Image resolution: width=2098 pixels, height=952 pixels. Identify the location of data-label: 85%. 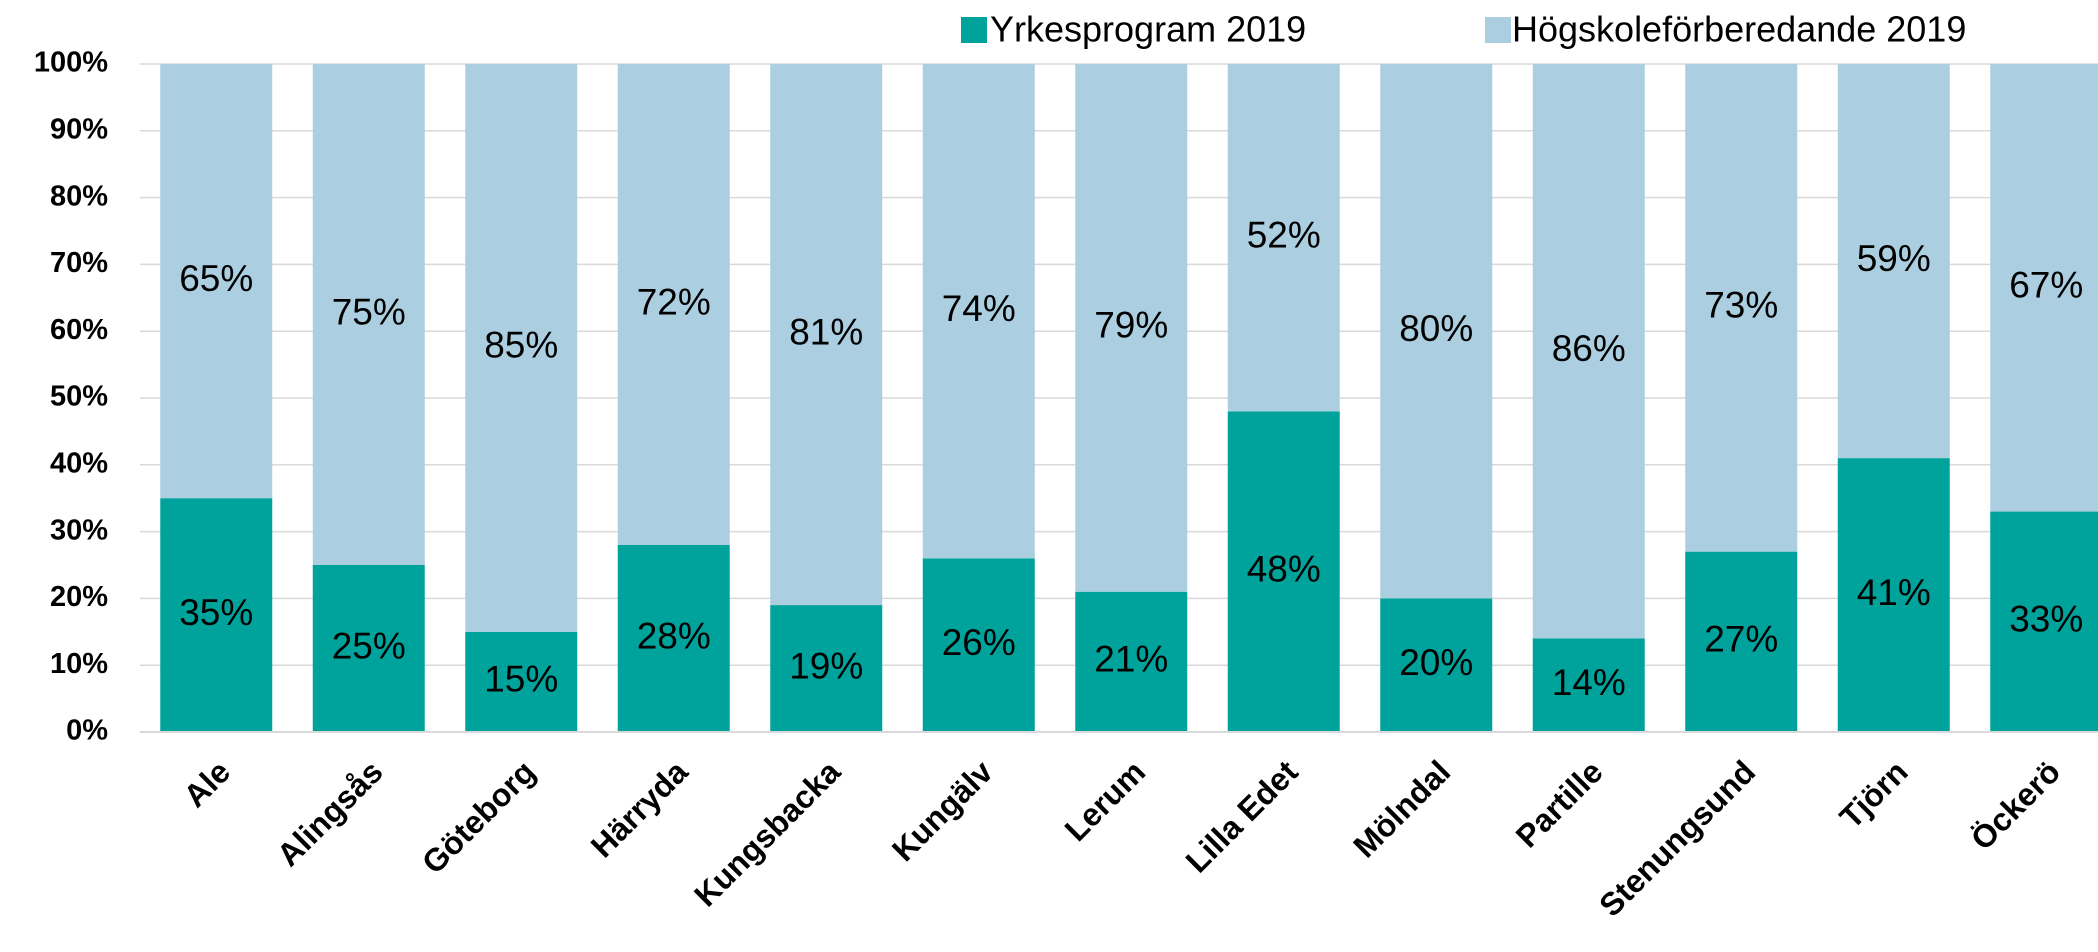
(521, 345).